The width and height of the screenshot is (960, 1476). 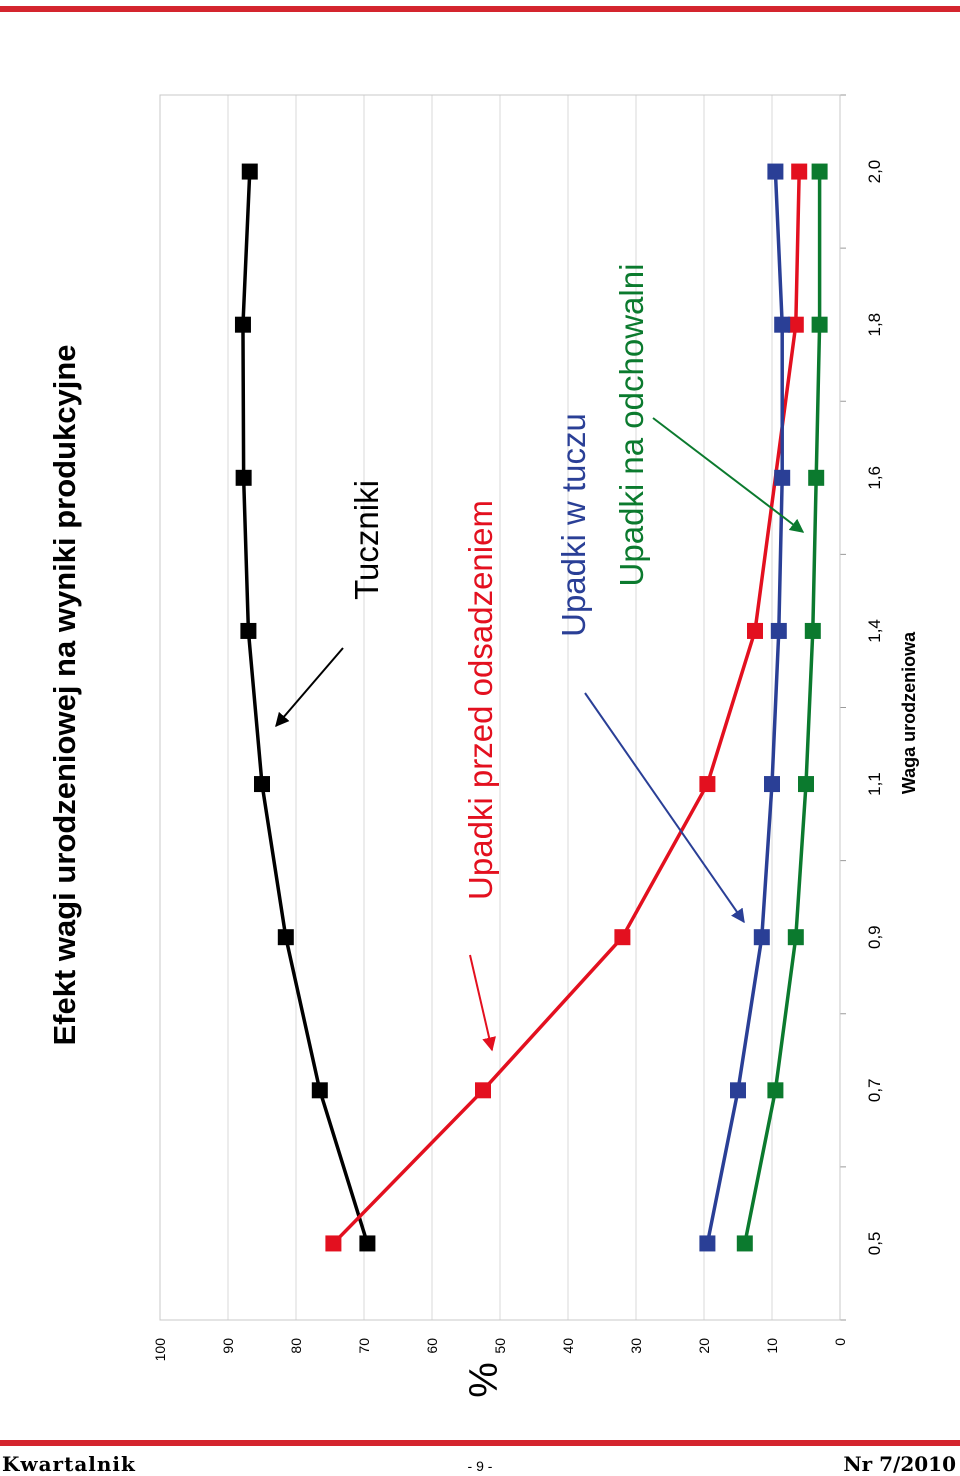 What do you see at coordinates (500, 1346) in the screenshot?
I see `y-tick-label: 50` at bounding box center [500, 1346].